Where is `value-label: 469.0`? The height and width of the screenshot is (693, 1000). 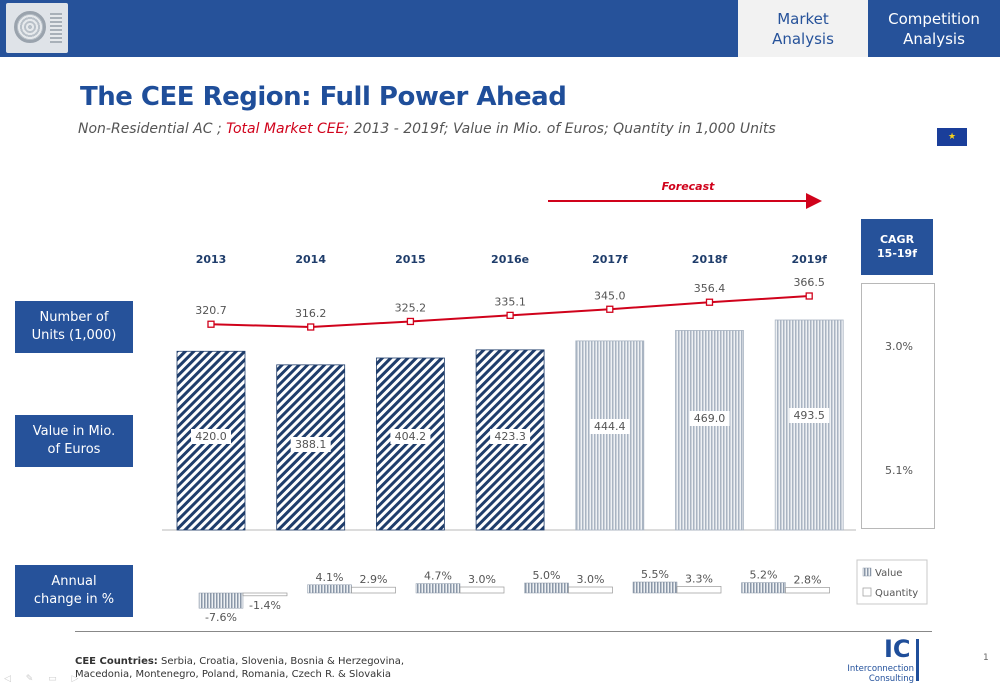 value-label: 469.0 is located at coordinates (710, 418).